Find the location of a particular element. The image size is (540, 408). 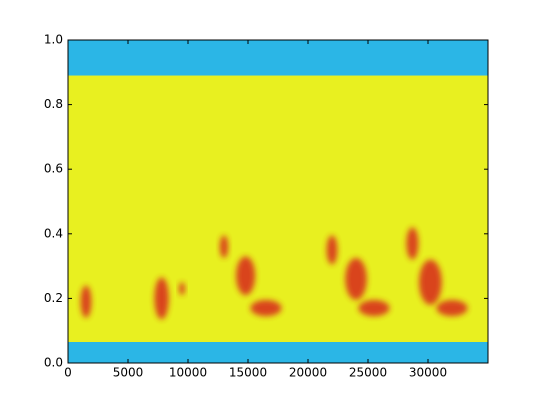

x-tick-label: 30000 is located at coordinates (428, 373).